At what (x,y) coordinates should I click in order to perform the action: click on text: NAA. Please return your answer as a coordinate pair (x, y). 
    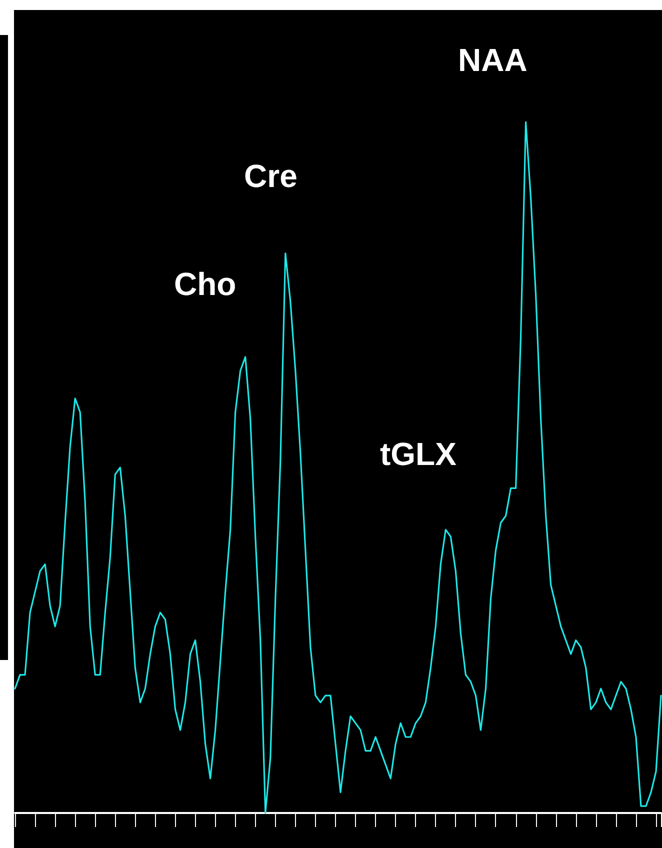
    Looking at the image, I should click on (493, 60).